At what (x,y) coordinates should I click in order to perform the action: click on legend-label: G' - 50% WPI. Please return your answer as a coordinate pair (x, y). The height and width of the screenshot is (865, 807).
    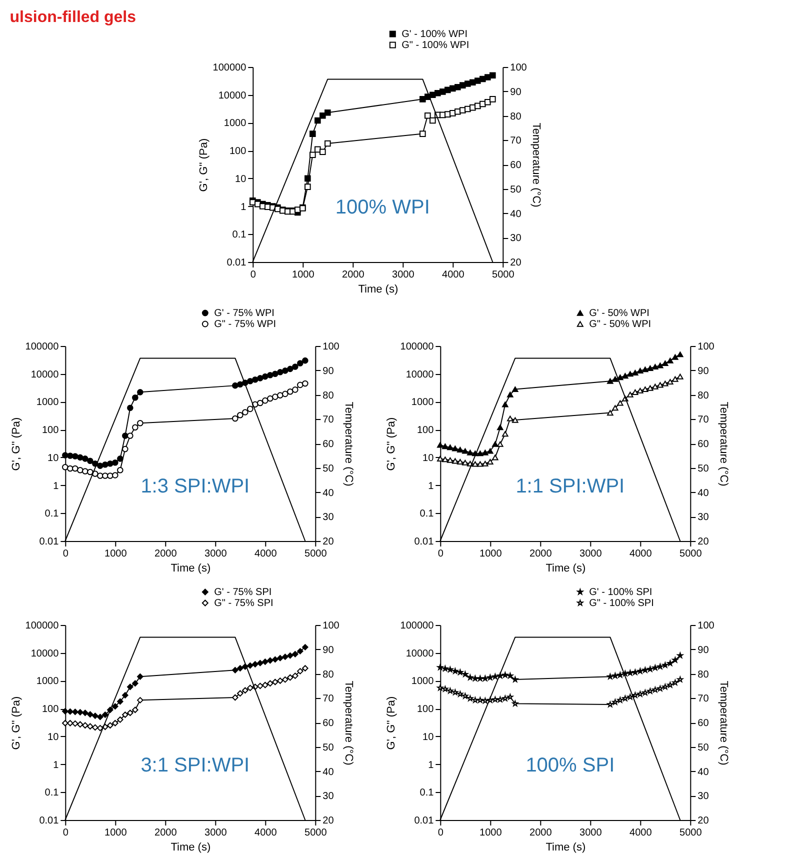
    Looking at the image, I should click on (619, 313).